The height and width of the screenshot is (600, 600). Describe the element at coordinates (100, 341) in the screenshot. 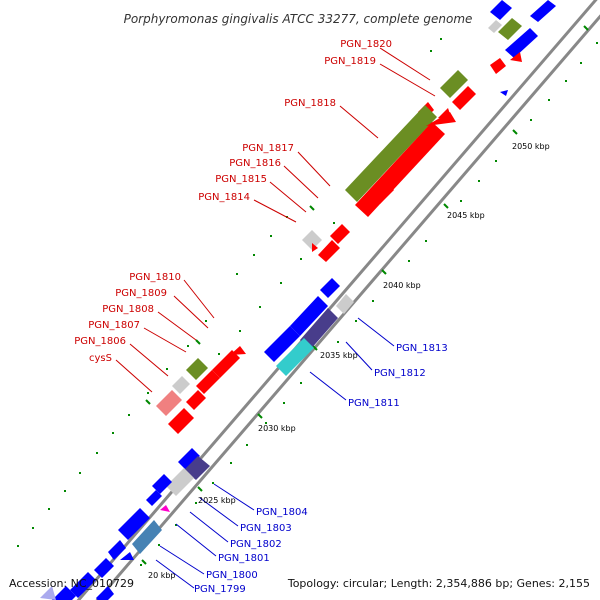

I see `gene-label: PGN_1806` at that location.